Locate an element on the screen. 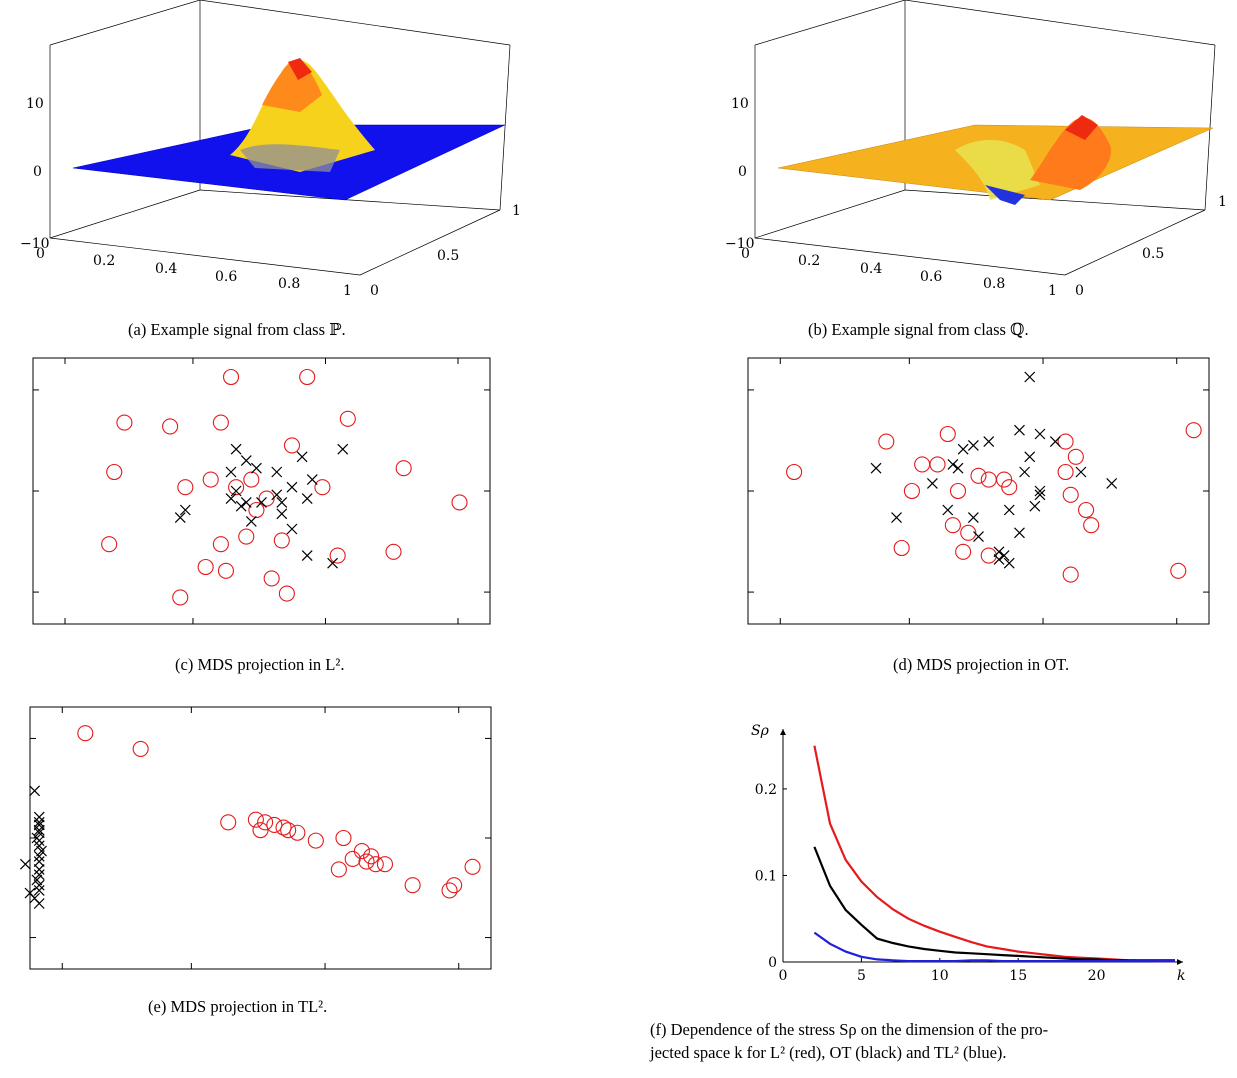  panel-b-z-tick: 10 is located at coordinates (740, 104).